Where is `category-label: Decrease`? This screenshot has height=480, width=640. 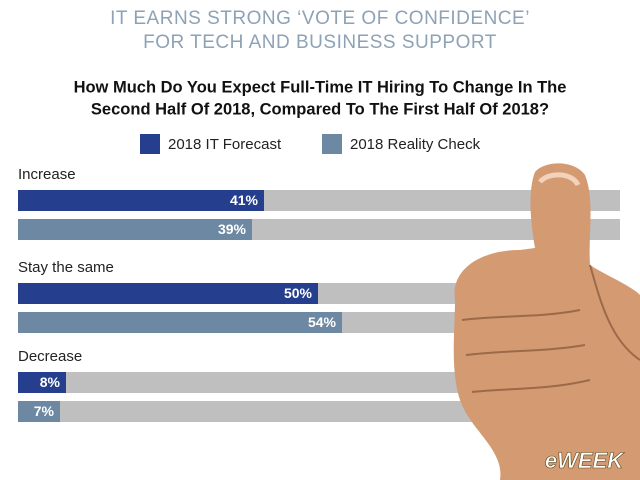
category-label: Decrease is located at coordinates (50, 356).